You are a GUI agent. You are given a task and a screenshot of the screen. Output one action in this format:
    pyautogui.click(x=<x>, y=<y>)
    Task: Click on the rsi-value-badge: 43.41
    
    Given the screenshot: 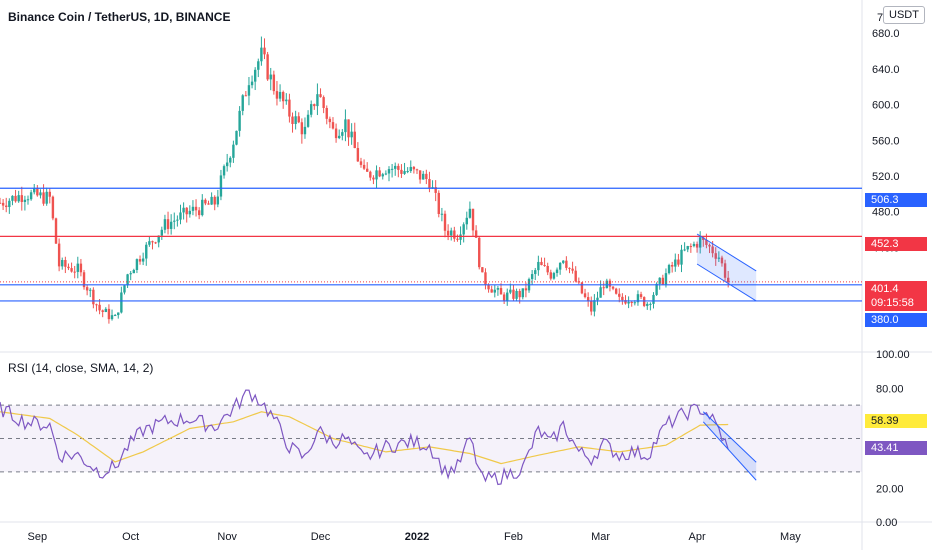 What is the action you would take?
    pyautogui.click(x=896, y=448)
    